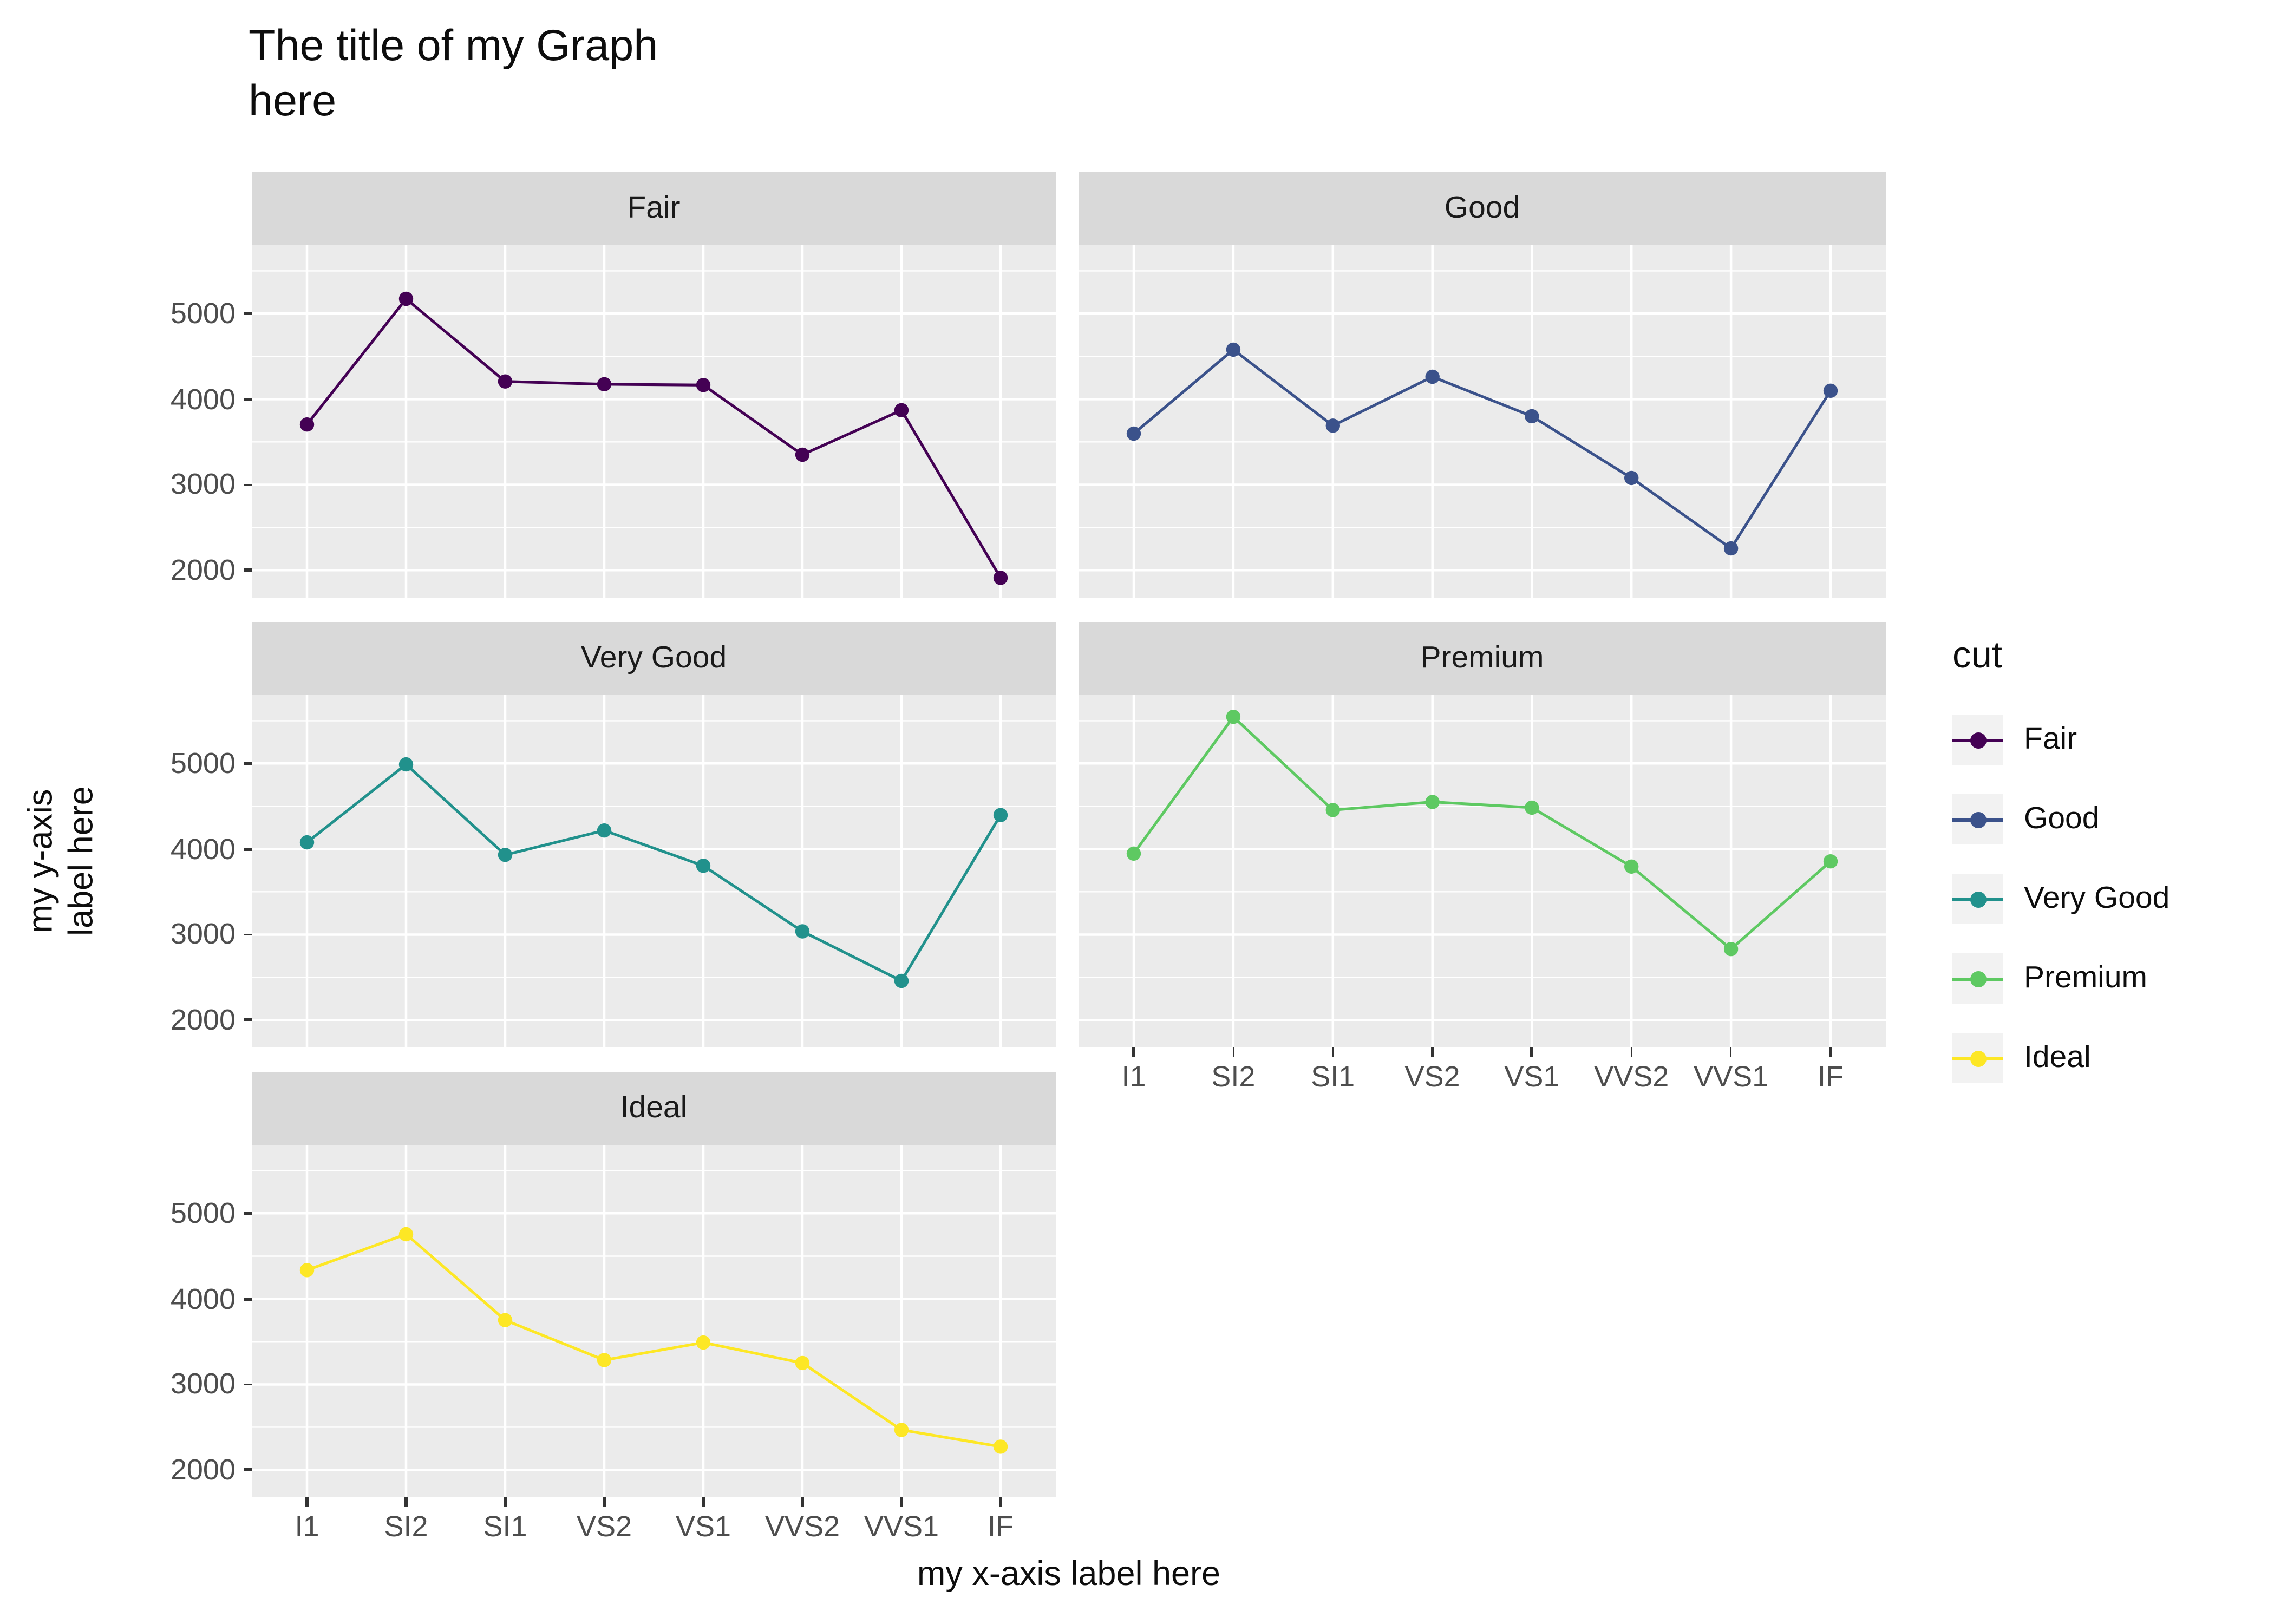 This screenshot has height=1624, width=2274. Describe the element at coordinates (1432, 1076) in the screenshot. I see `x-tick-label: VS2` at that location.